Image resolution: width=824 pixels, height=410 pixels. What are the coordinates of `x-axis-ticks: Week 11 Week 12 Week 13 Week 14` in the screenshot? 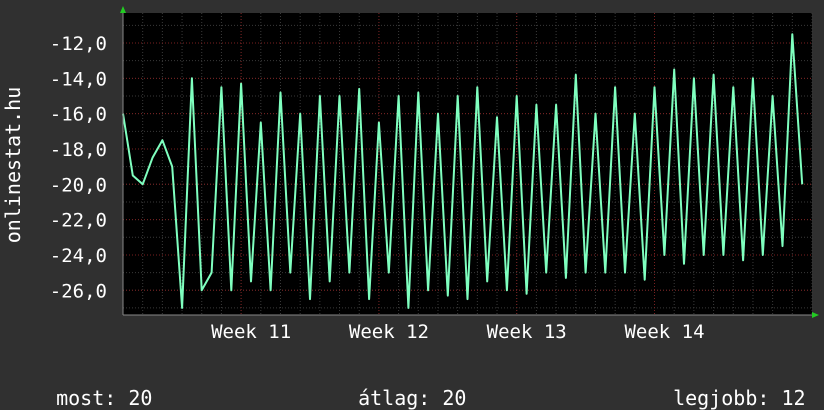 It's located at (457, 332).